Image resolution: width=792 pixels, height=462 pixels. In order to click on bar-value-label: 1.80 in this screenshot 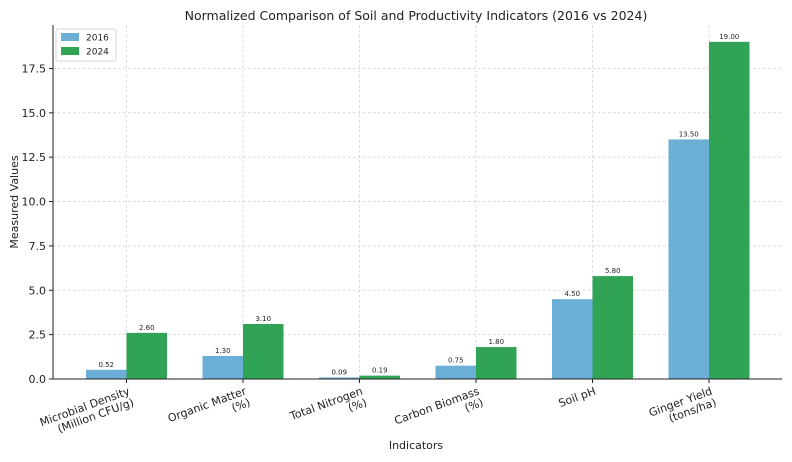, I will do `click(496, 342)`.